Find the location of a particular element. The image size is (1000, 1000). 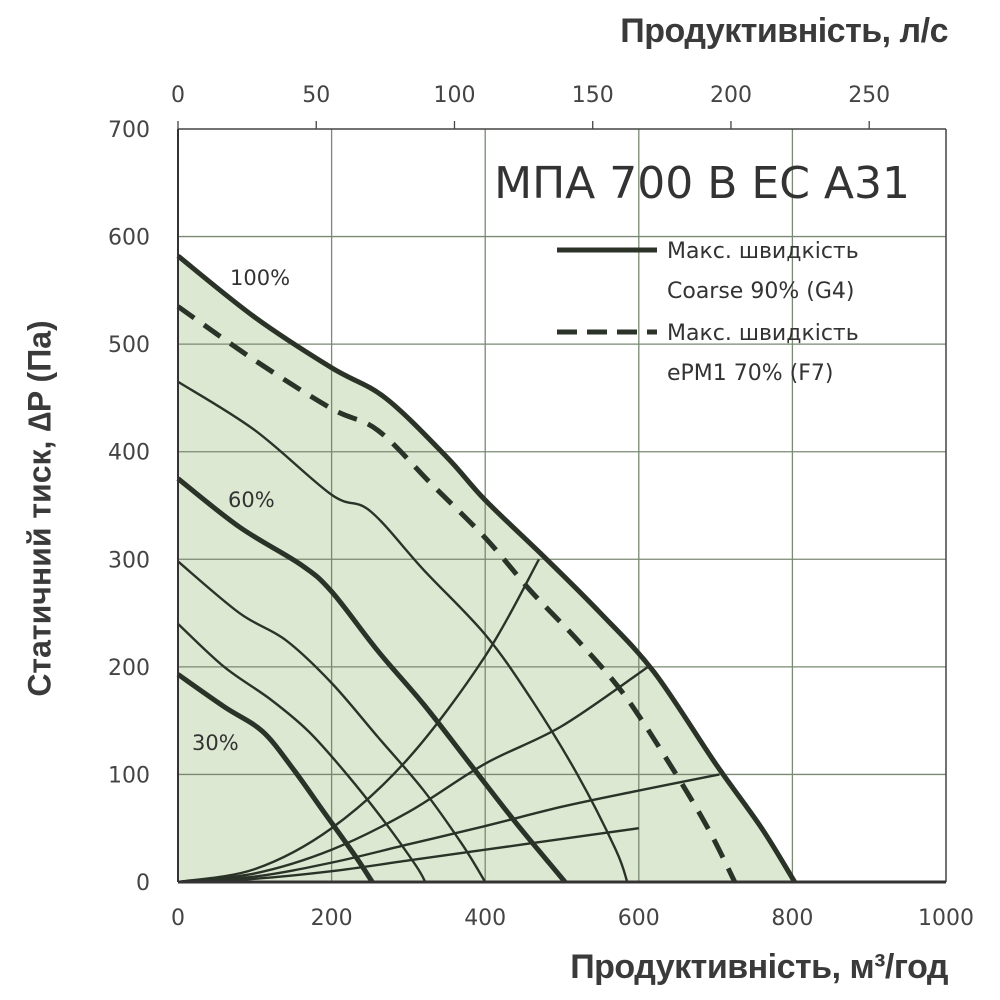

svg-text: 250 is located at coordinates (869, 95).